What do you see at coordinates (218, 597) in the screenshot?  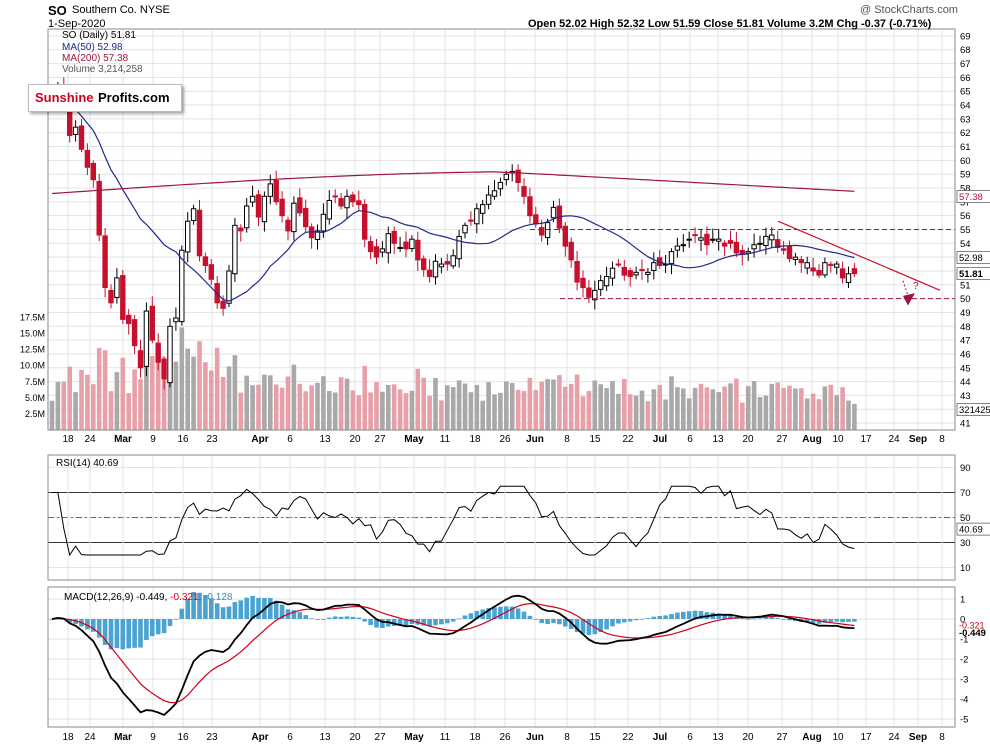 I see `macd-title-hist: -0.128` at bounding box center [218, 597].